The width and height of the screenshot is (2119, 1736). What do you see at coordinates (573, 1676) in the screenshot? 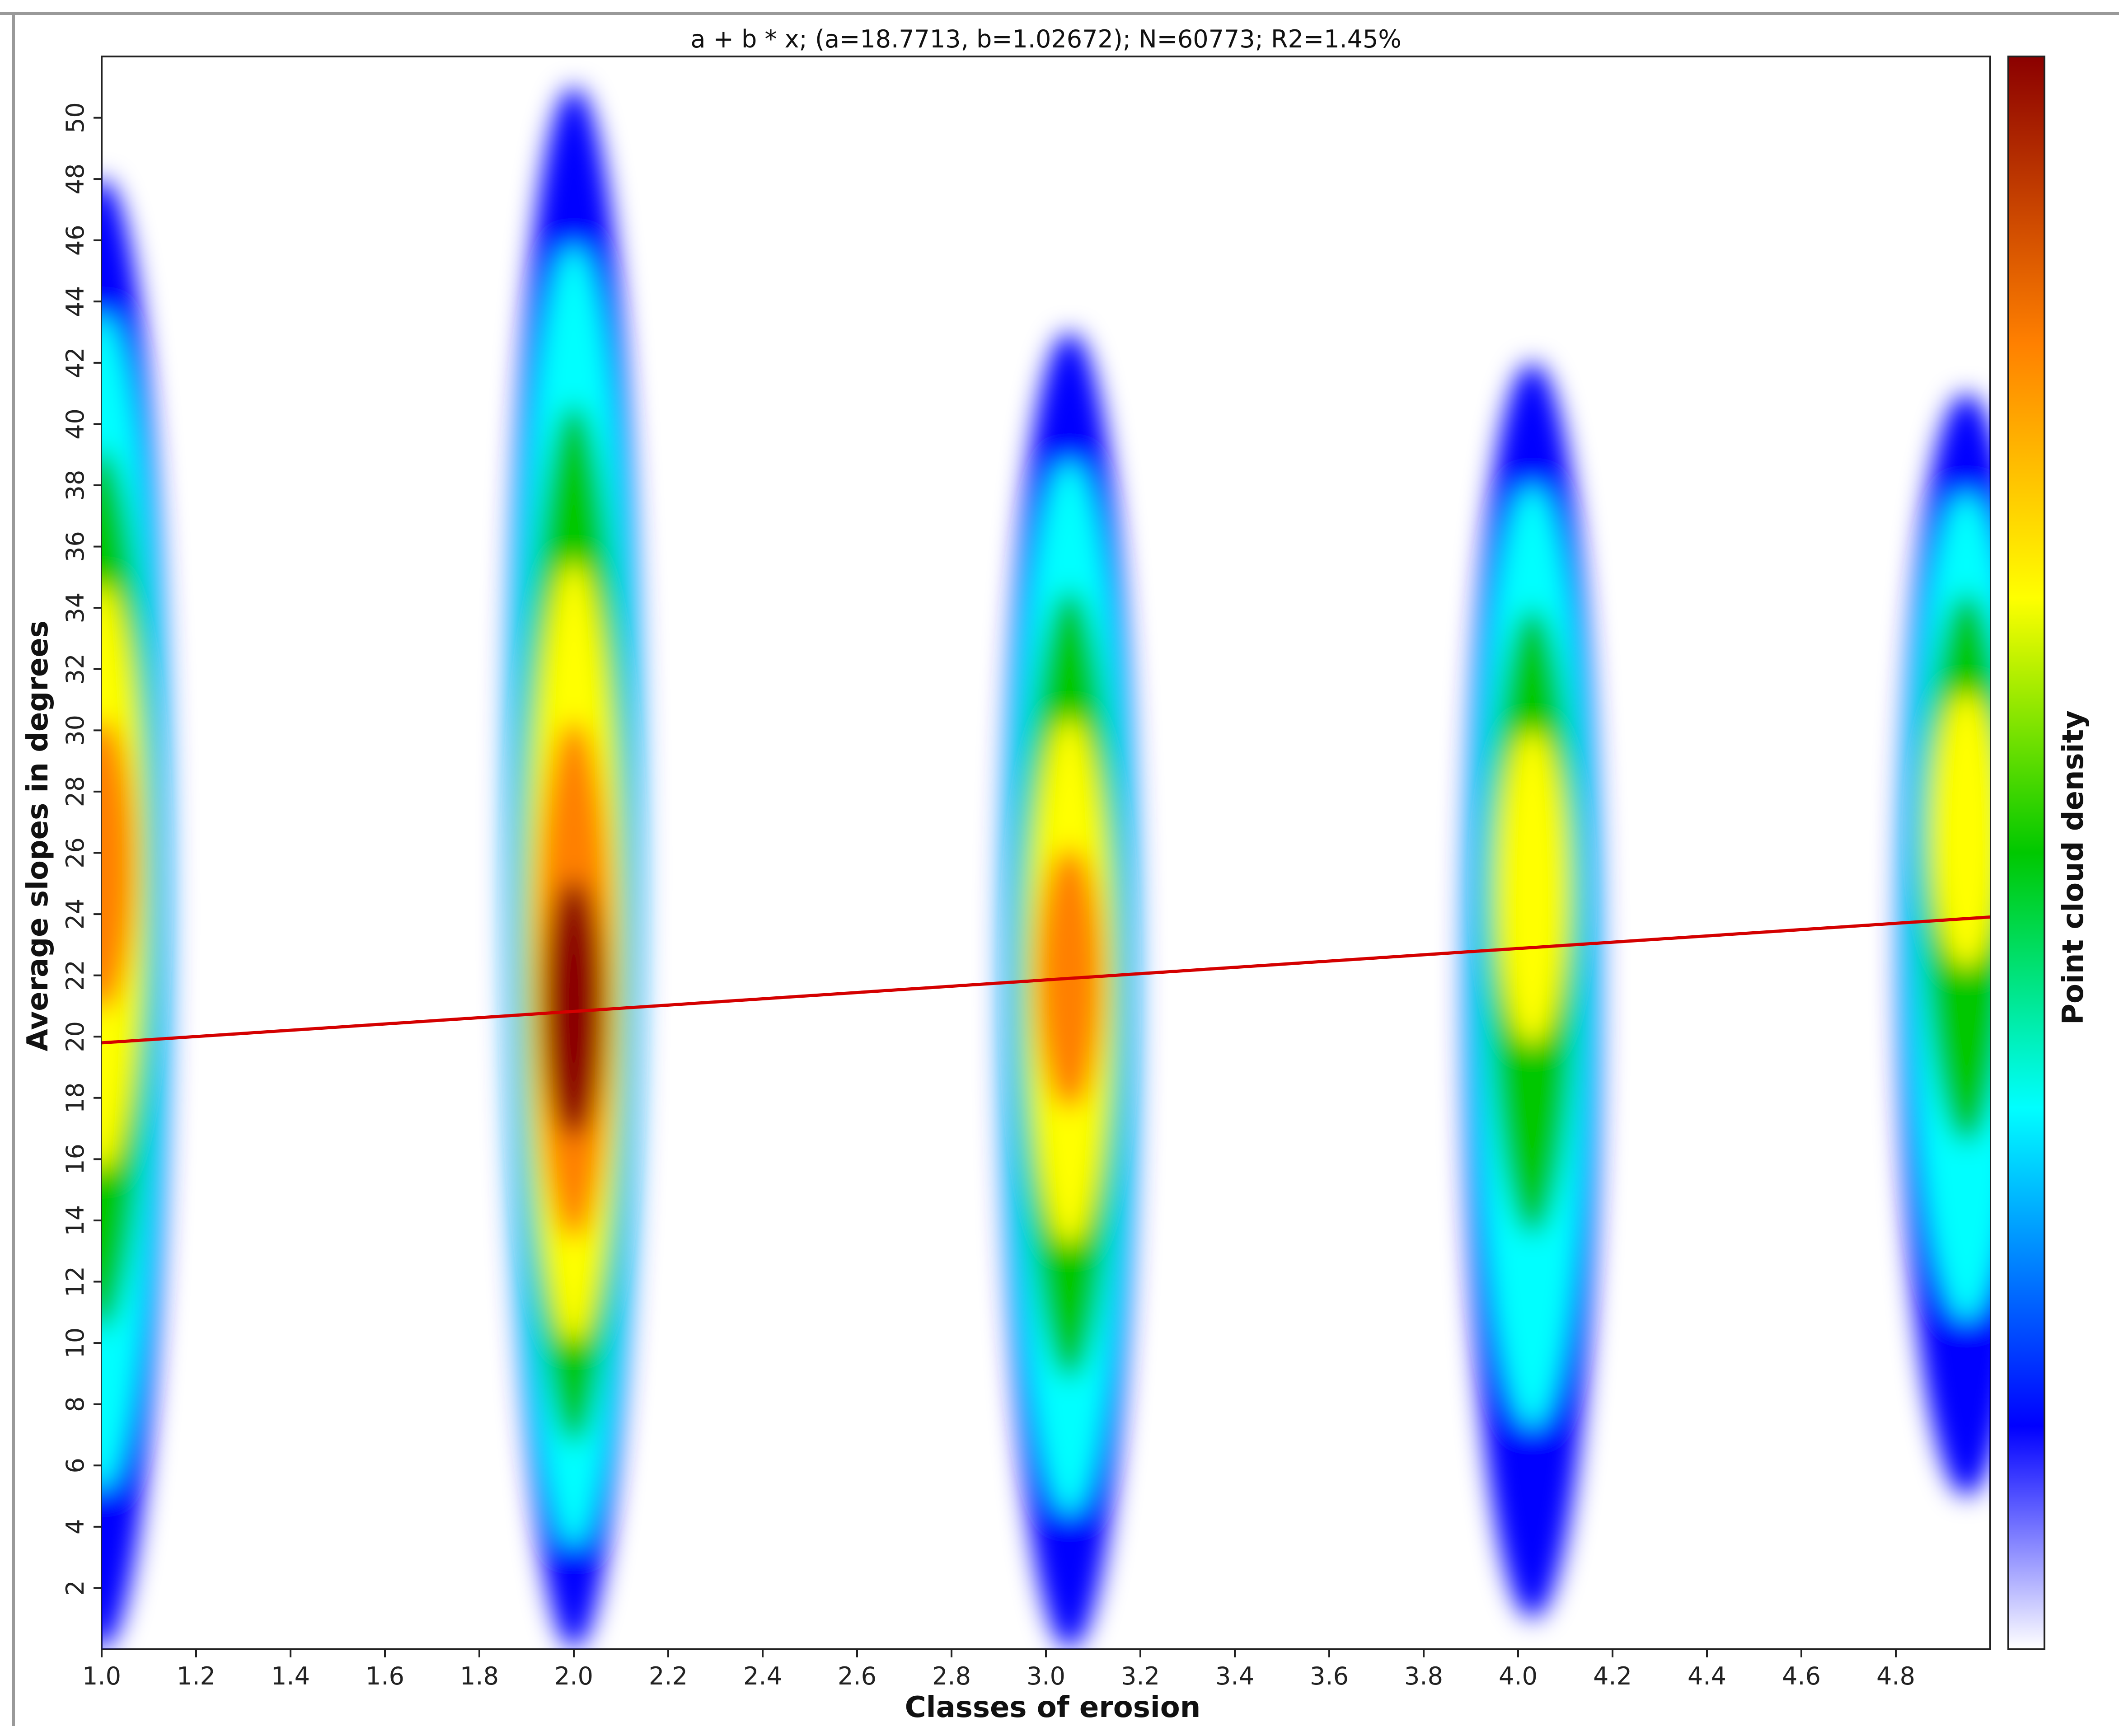
I see `x-tick-label: 2.0` at bounding box center [573, 1676].